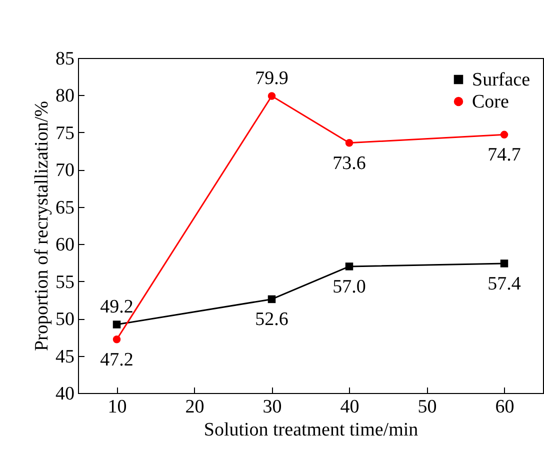 The height and width of the screenshot is (453, 544). I want to click on data-label: 73.6, so click(349, 163).